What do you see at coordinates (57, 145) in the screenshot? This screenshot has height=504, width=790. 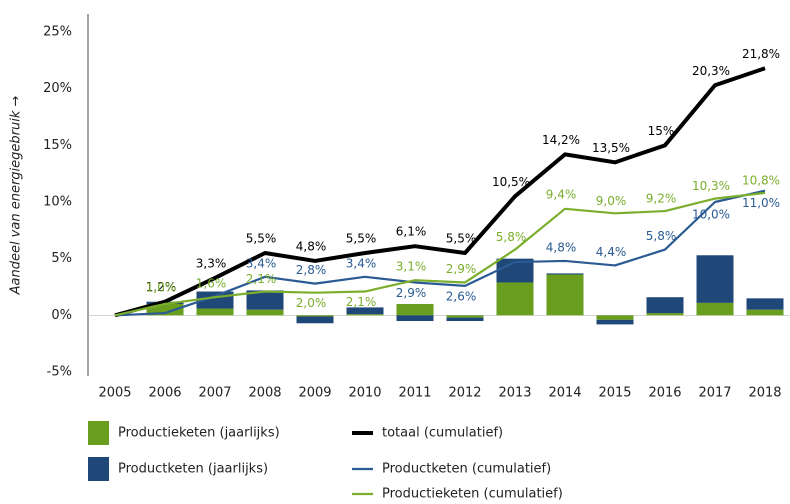 I see `y-tick-label: 15%` at bounding box center [57, 145].